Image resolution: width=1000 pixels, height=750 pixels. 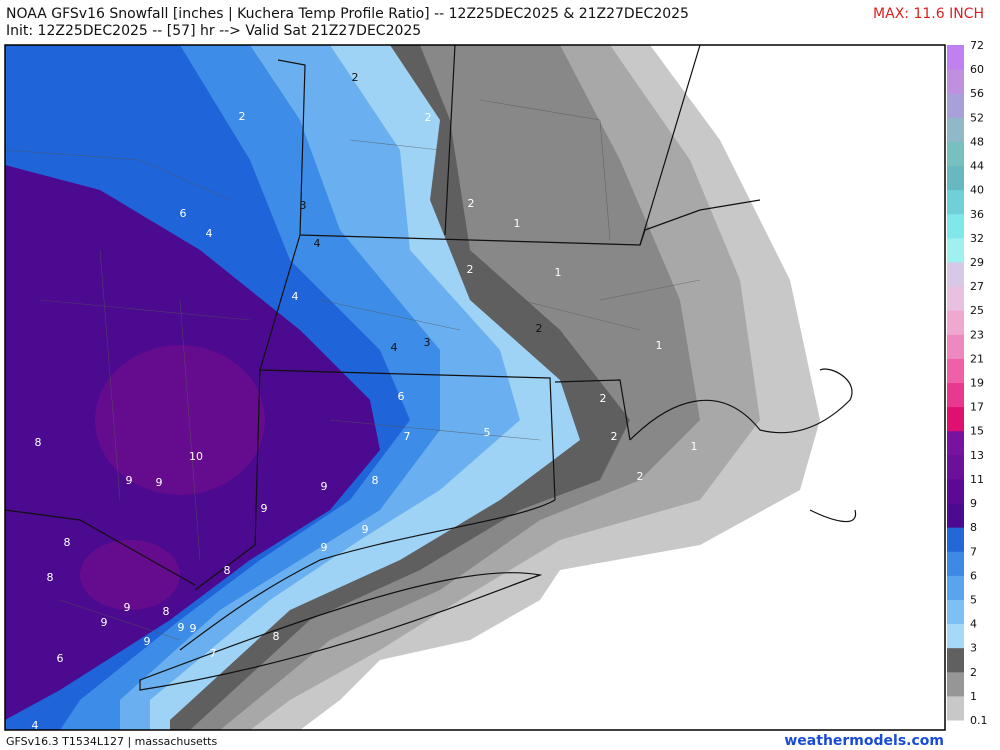 What do you see at coordinates (196, 456) in the screenshot?
I see `contour-label: 10` at bounding box center [196, 456].